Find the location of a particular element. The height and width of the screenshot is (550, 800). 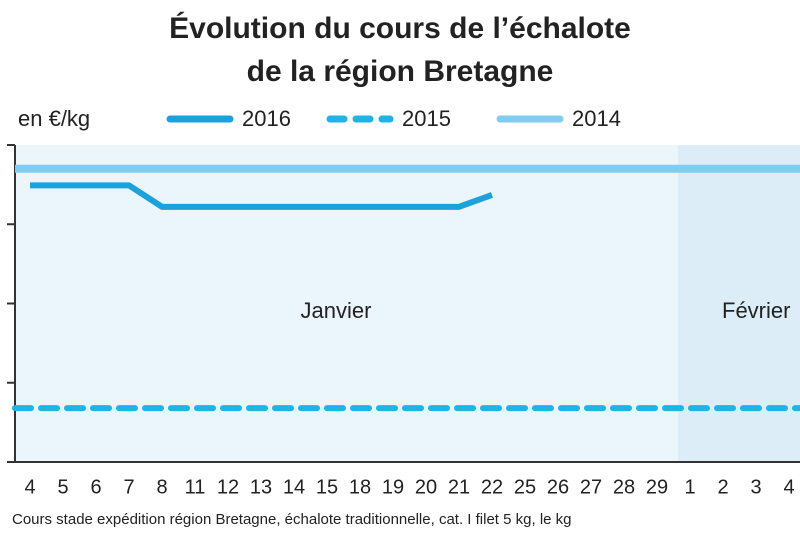

x-tick-label: 6 is located at coordinates (95, 487).